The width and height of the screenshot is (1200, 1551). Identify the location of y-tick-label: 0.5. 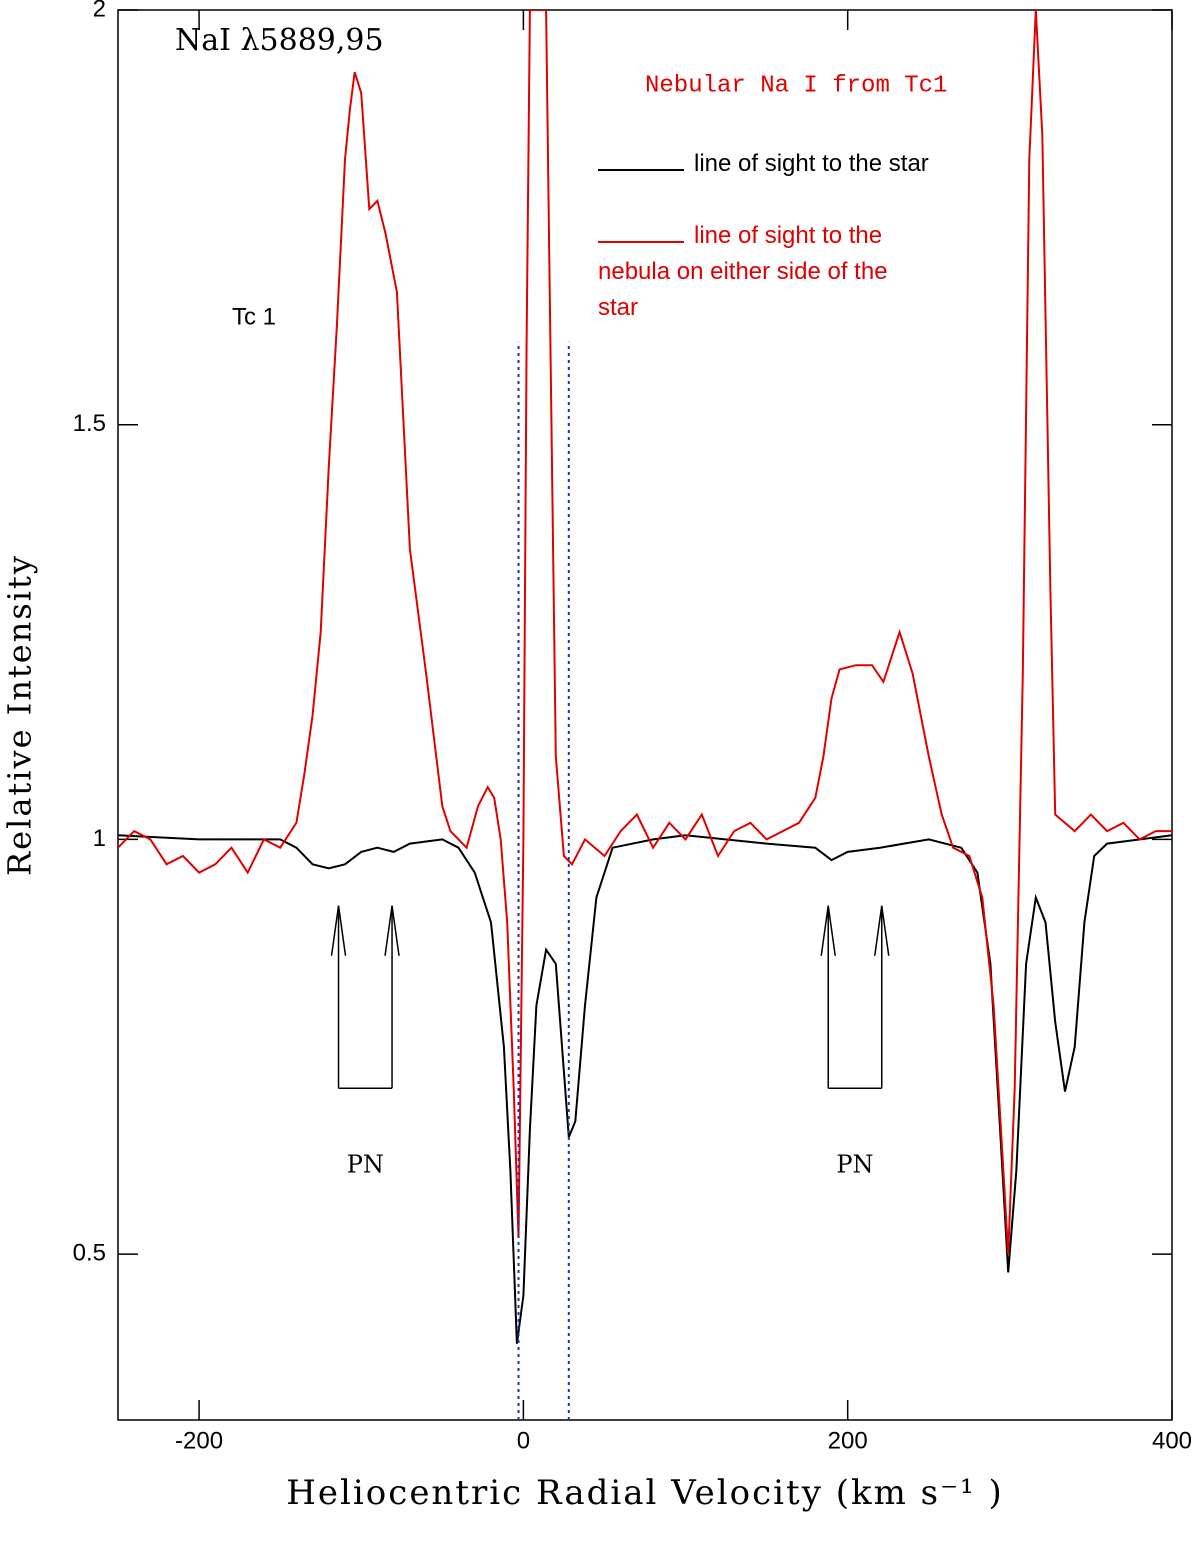
(89, 1252).